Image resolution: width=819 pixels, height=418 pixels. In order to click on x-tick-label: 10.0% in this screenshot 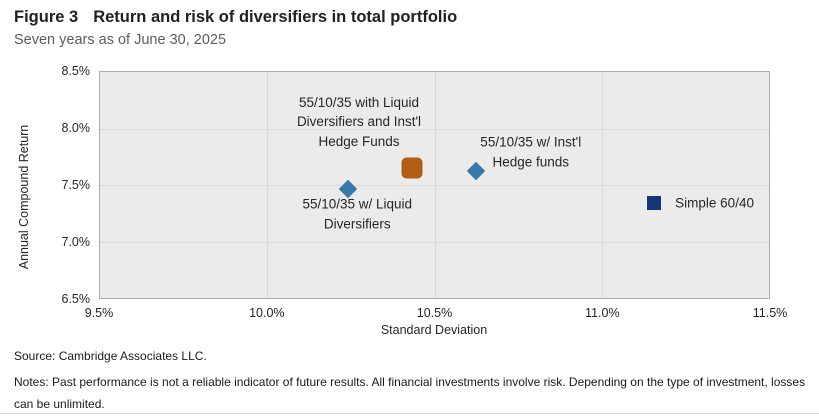, I will do `click(267, 313)`.